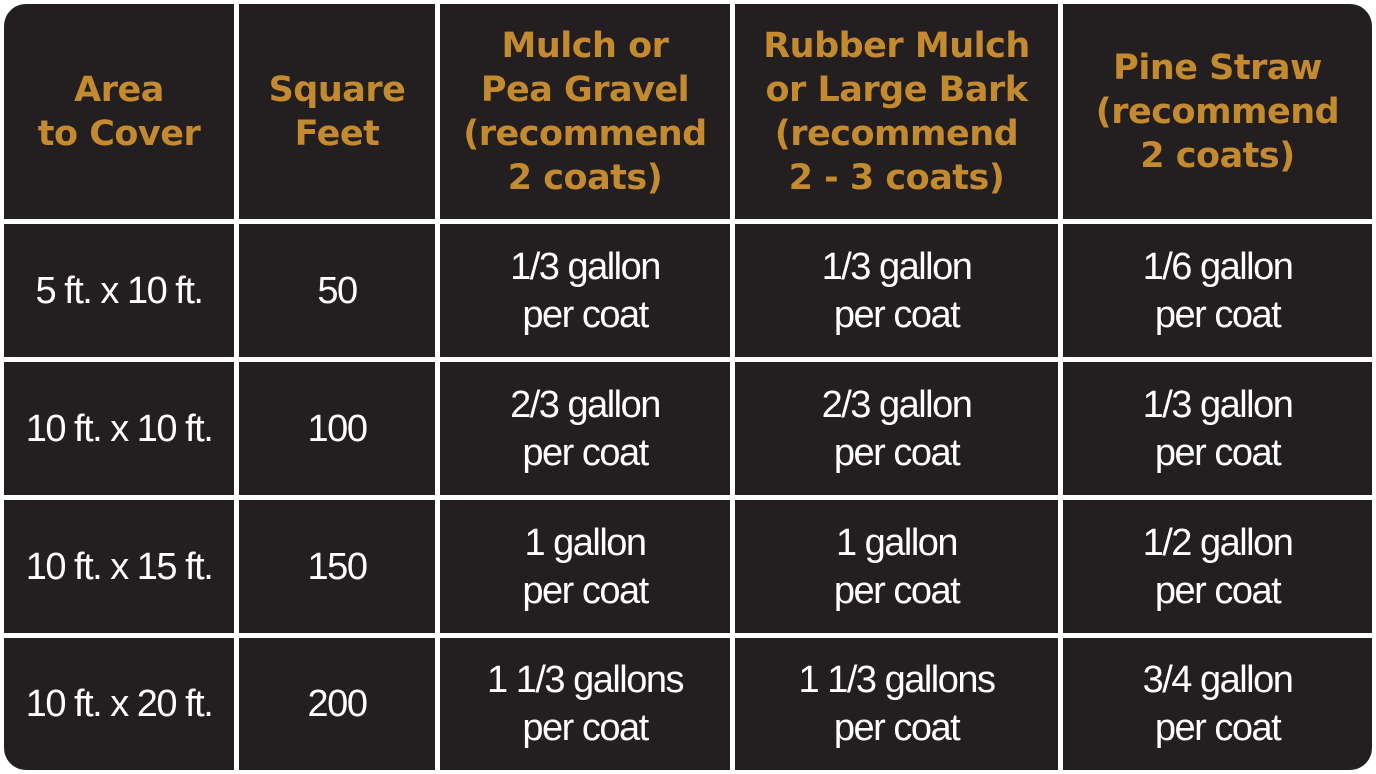  I want to click on cell-rubber-mulch-large-bark: 1/3 gallon per coat, so click(896, 290).